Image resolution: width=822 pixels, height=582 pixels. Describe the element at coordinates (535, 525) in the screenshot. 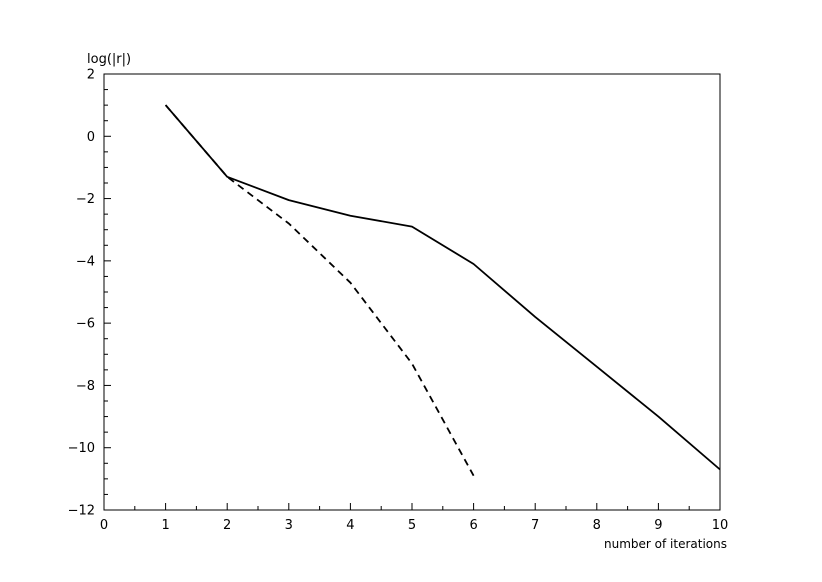

I see `x-tick-label: 7` at that location.